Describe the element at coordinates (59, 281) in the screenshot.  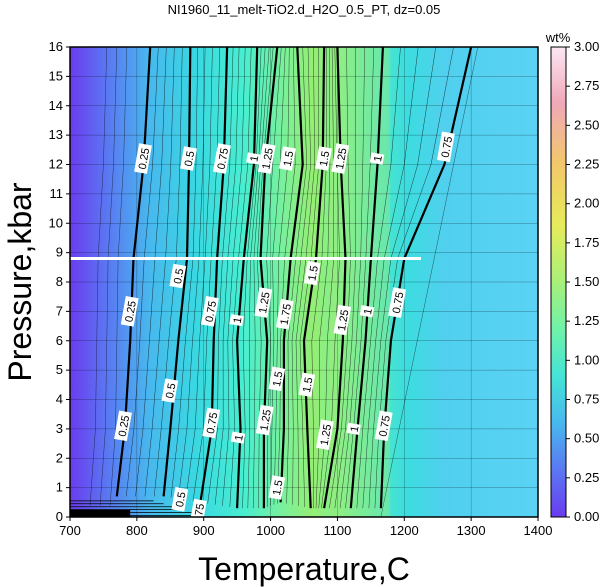
I see `y-tick-label: 8` at that location.